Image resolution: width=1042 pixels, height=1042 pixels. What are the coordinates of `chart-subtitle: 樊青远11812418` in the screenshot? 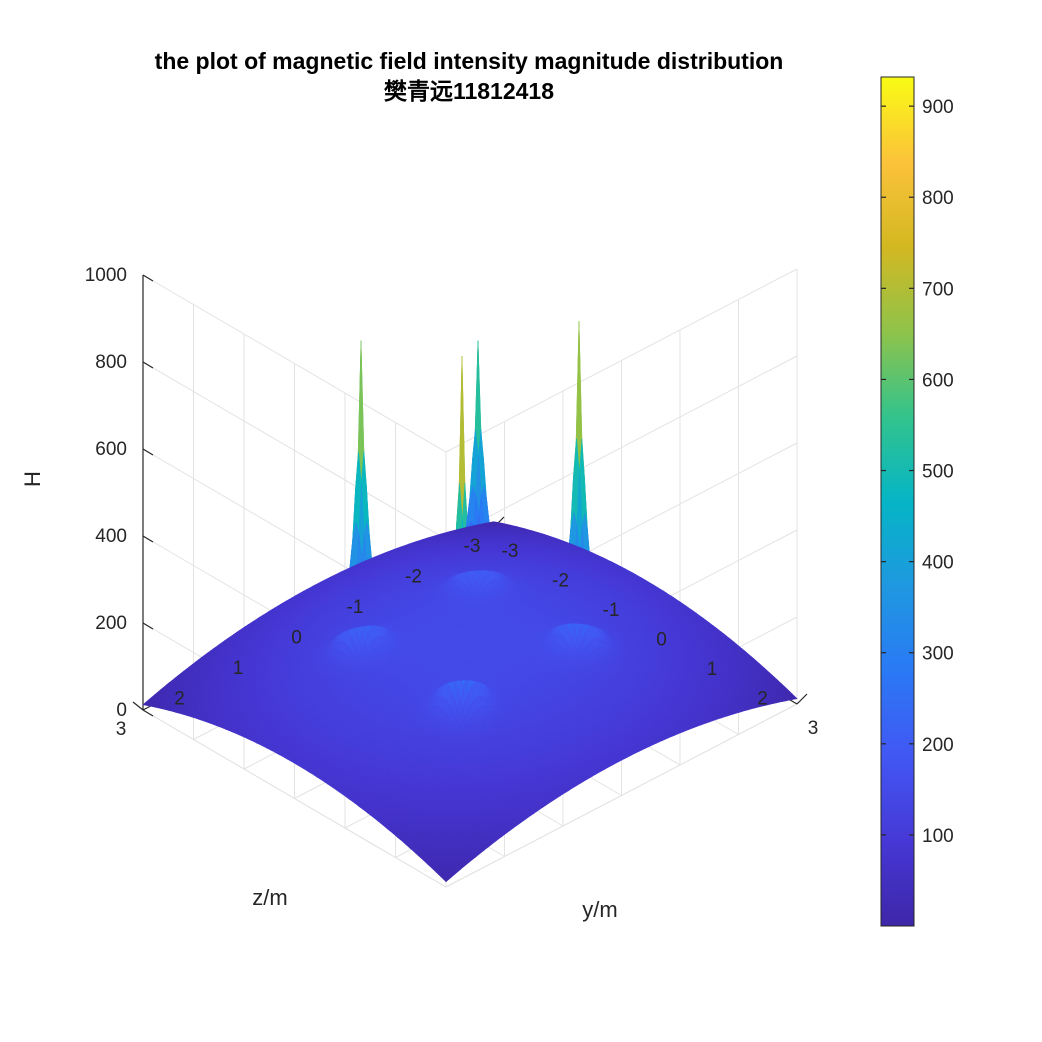 It's located at (469, 91).